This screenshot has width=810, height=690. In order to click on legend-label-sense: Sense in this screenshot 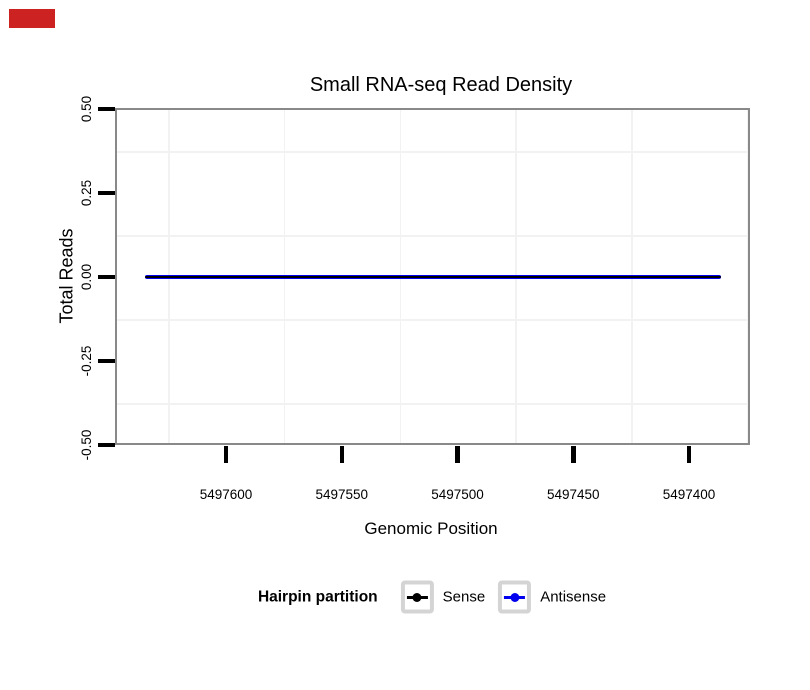, I will do `click(464, 597)`.